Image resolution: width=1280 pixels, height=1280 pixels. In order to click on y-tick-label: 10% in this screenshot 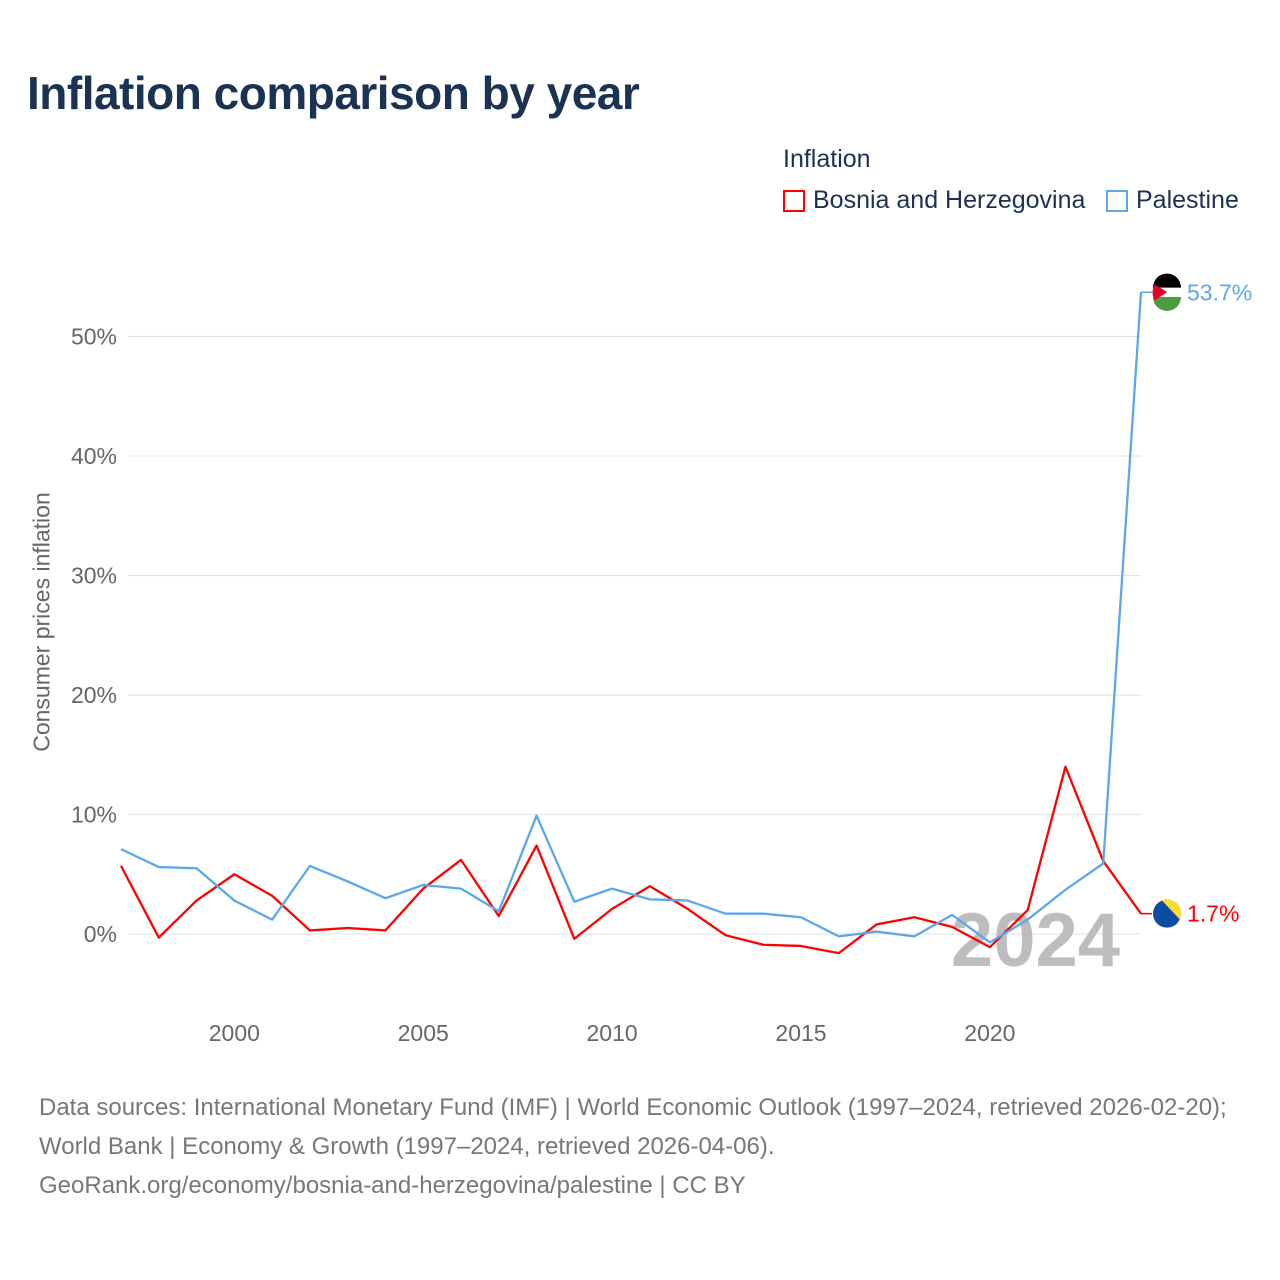, I will do `click(94, 815)`.